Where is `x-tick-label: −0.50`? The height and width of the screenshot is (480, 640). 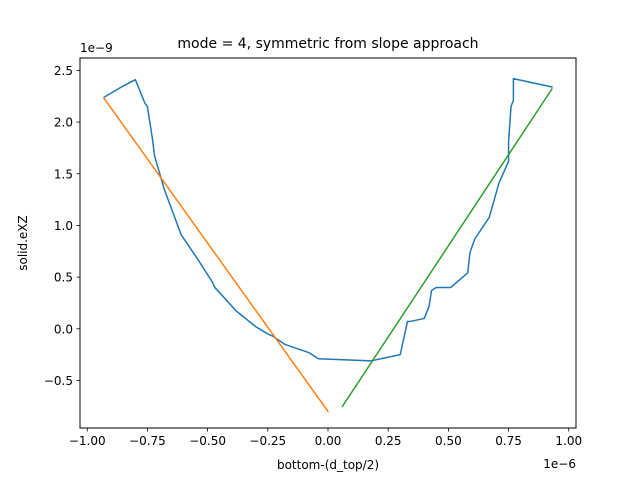 x-tick-label: −0.50 is located at coordinates (207, 441).